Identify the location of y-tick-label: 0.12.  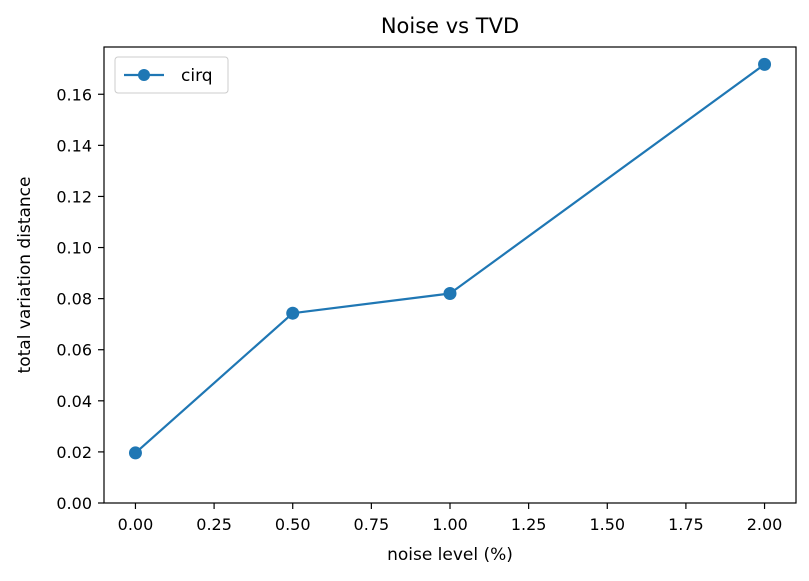
(74, 196).